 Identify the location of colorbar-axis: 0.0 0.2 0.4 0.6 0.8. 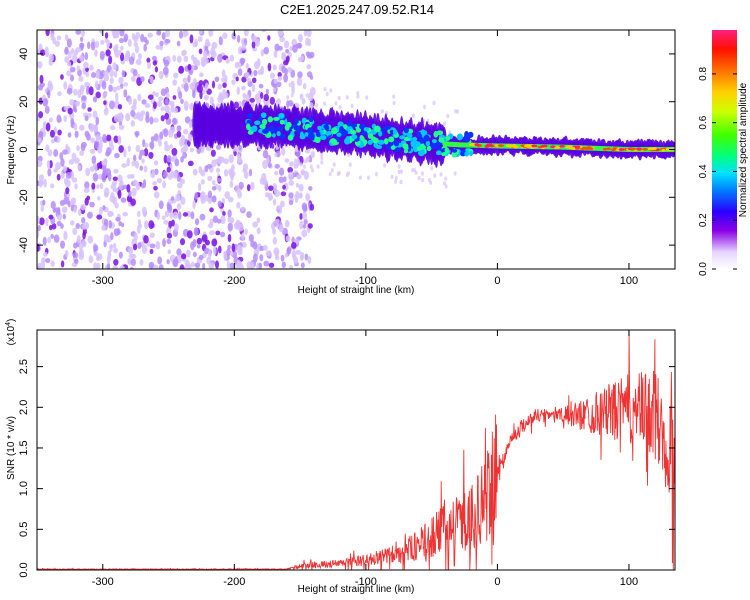
(717, 171).